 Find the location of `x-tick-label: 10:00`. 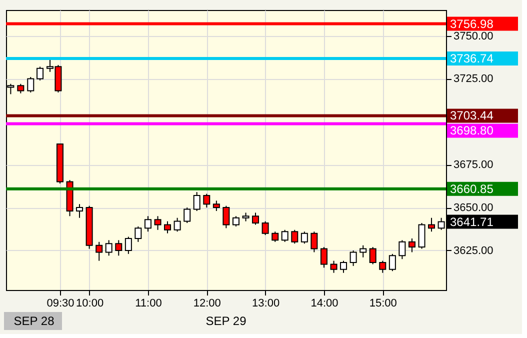

x-tick-label: 10:00 is located at coordinates (90, 304).